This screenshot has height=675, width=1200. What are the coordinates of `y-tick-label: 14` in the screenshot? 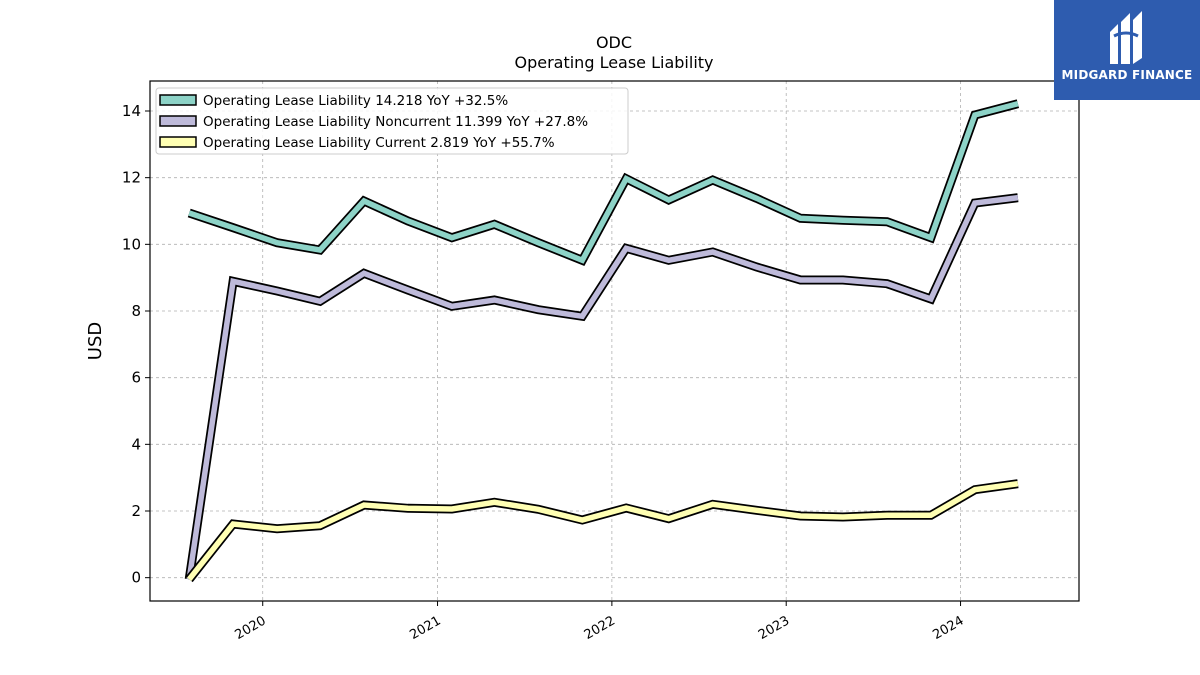 It's located at (131, 111).